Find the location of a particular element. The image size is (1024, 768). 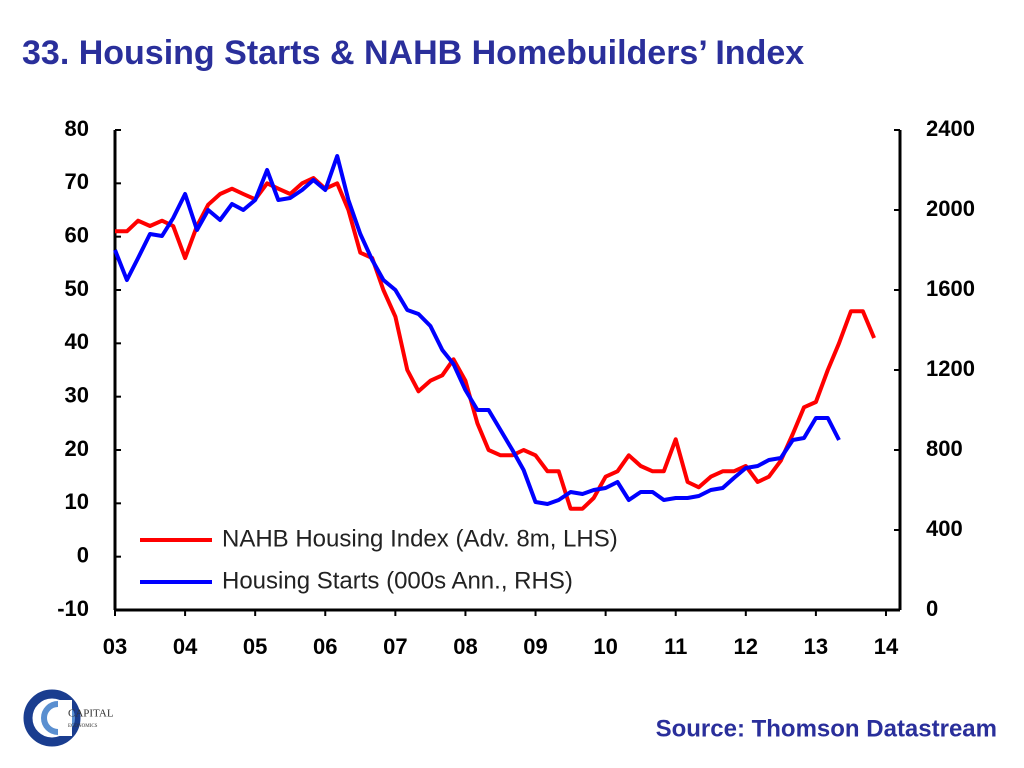

y-tick-label: 80 is located at coordinates (77, 128).